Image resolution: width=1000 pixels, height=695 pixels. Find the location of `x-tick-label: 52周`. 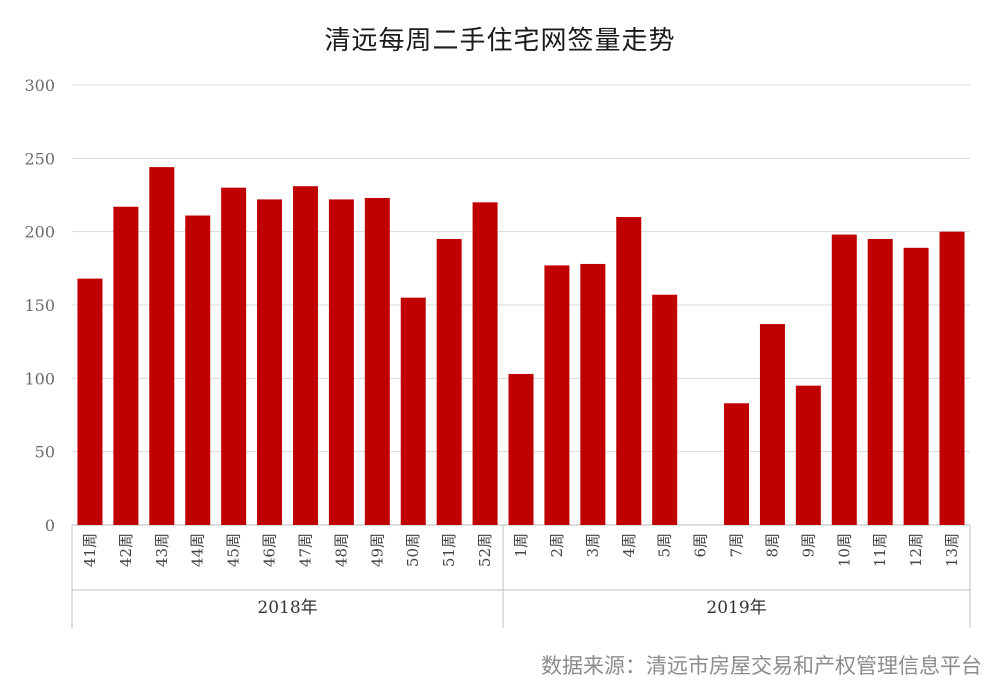

x-tick-label: 52周 is located at coordinates (485, 550).